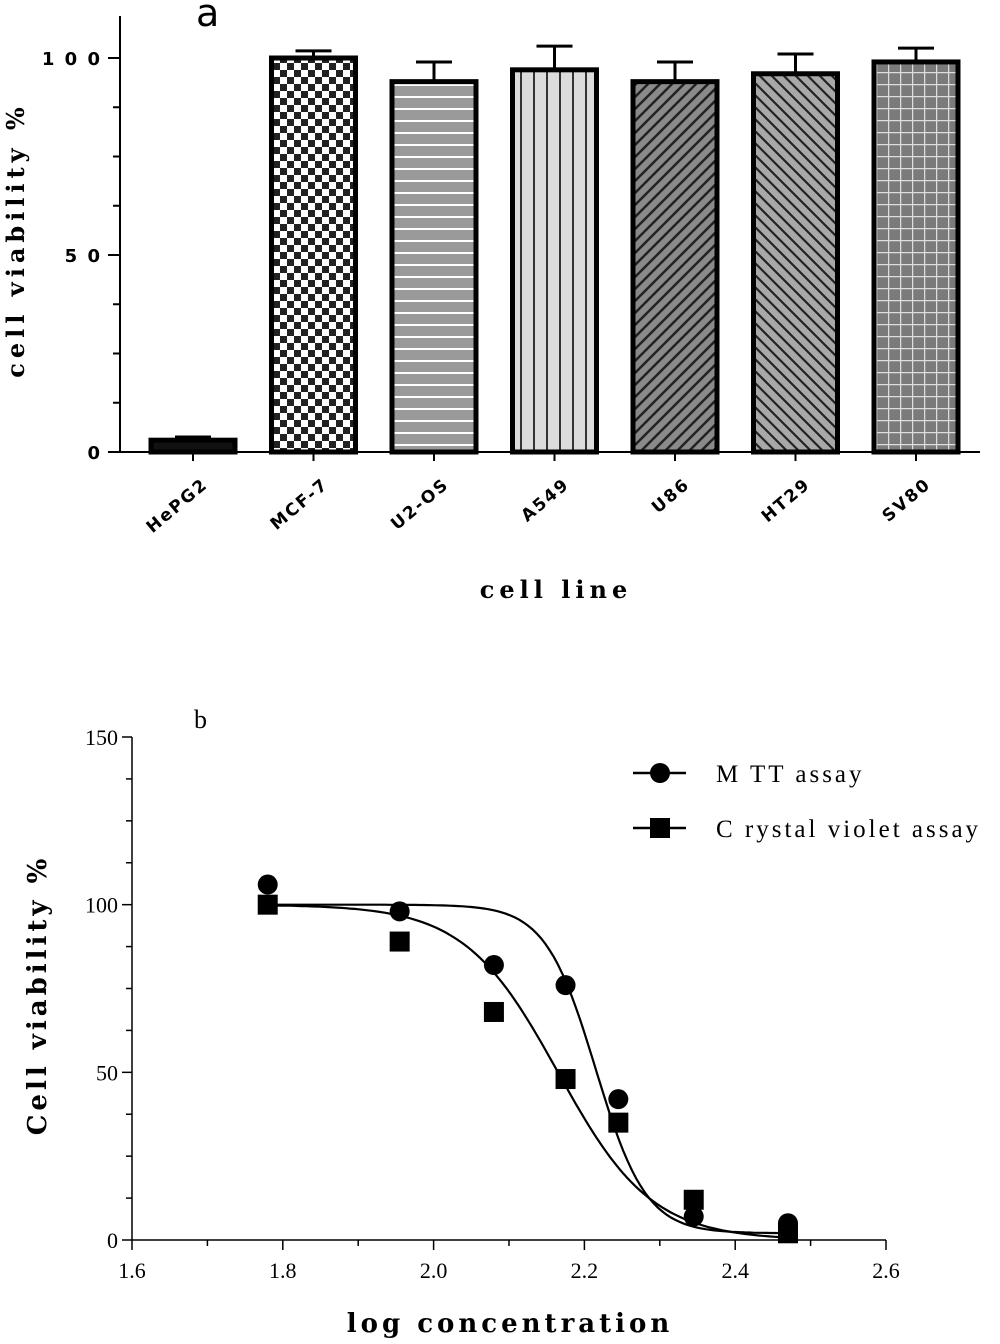 The width and height of the screenshot is (1000, 1344). What do you see at coordinates (200, 719) in the screenshot?
I see `panel-label-b: b` at bounding box center [200, 719].